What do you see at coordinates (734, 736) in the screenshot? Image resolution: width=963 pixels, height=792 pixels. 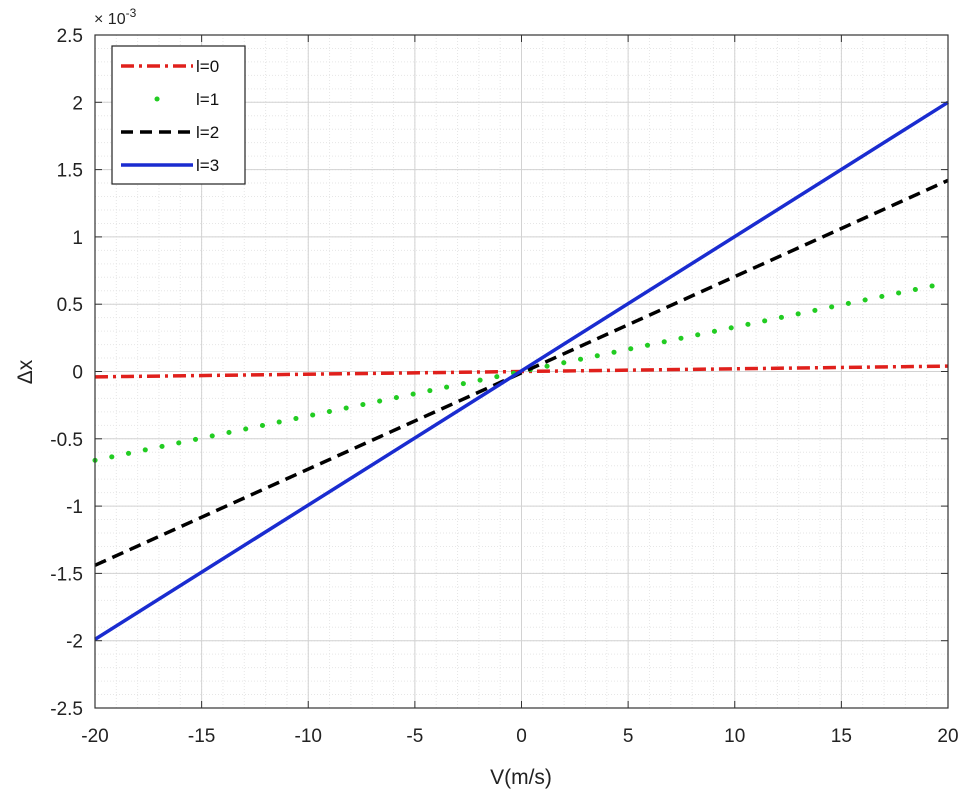 I see `x-tick-label: 10` at bounding box center [734, 736].